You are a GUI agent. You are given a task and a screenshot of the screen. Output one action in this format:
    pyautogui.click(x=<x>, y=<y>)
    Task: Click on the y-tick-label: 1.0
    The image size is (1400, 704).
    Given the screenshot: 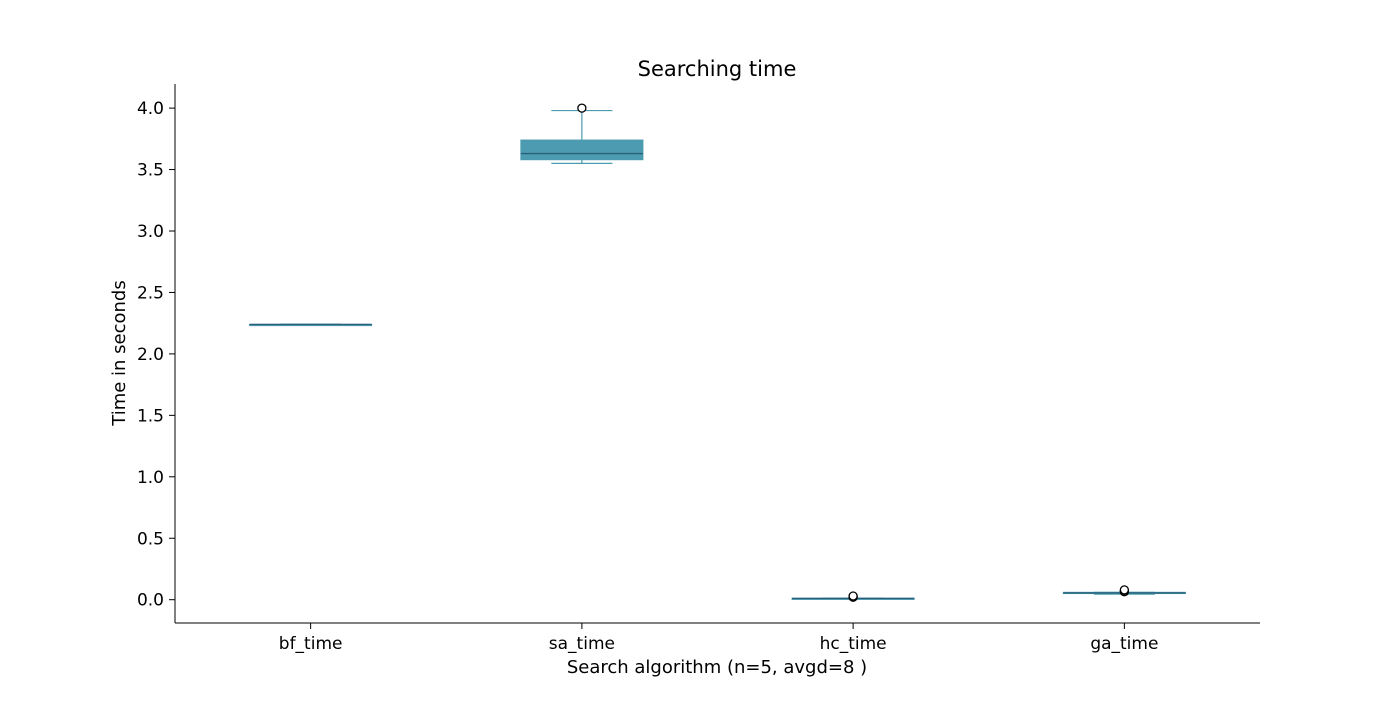 What is the action you would take?
    pyautogui.click(x=150, y=478)
    